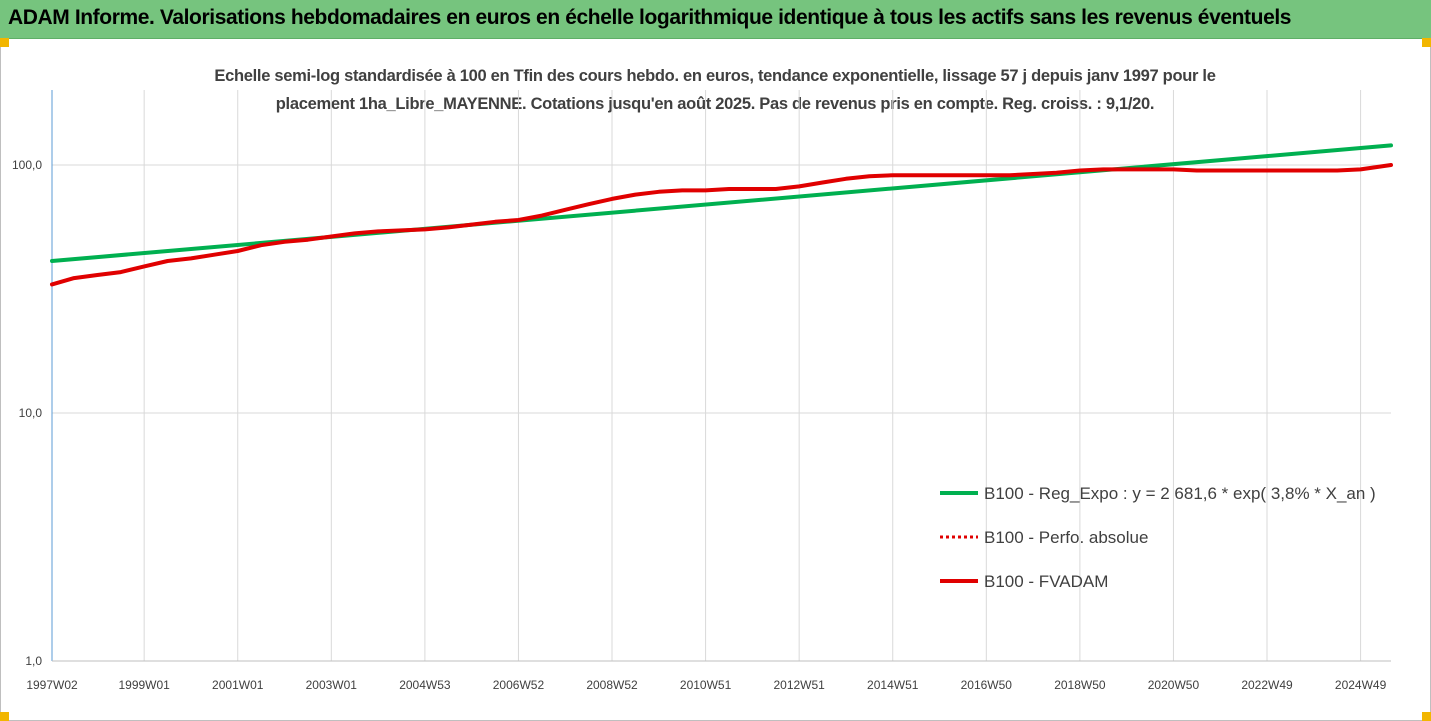  What do you see at coordinates (332, 685) in the screenshot?
I see `x-tick-label: 2003W01` at bounding box center [332, 685].